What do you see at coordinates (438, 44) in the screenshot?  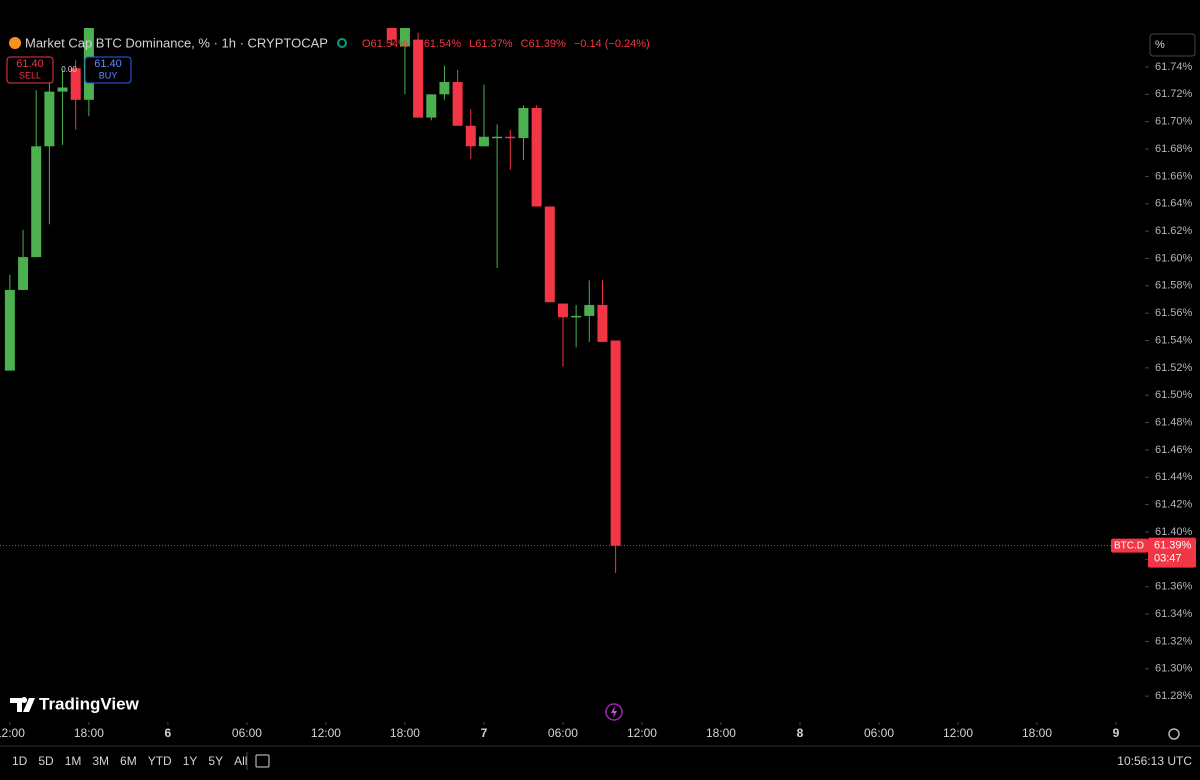 I see `ohlc-value: H61.54%` at bounding box center [438, 44].